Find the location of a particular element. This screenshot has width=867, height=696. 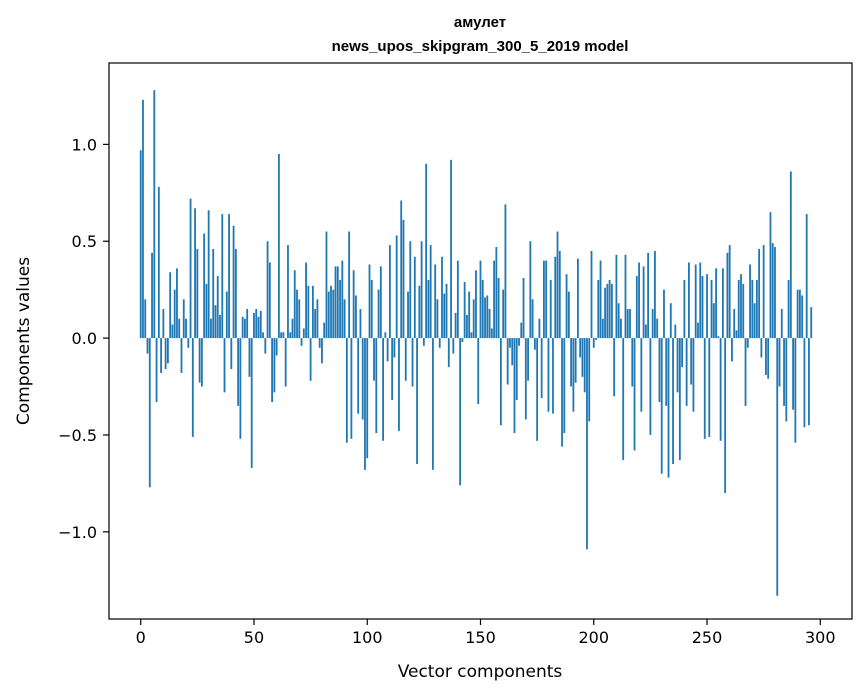

y-tick-label: 0.0 is located at coordinates (84, 338).